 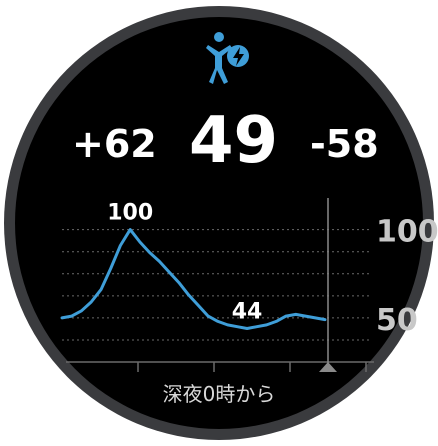 I want to click on current-time-arrow, so click(x=328, y=367).